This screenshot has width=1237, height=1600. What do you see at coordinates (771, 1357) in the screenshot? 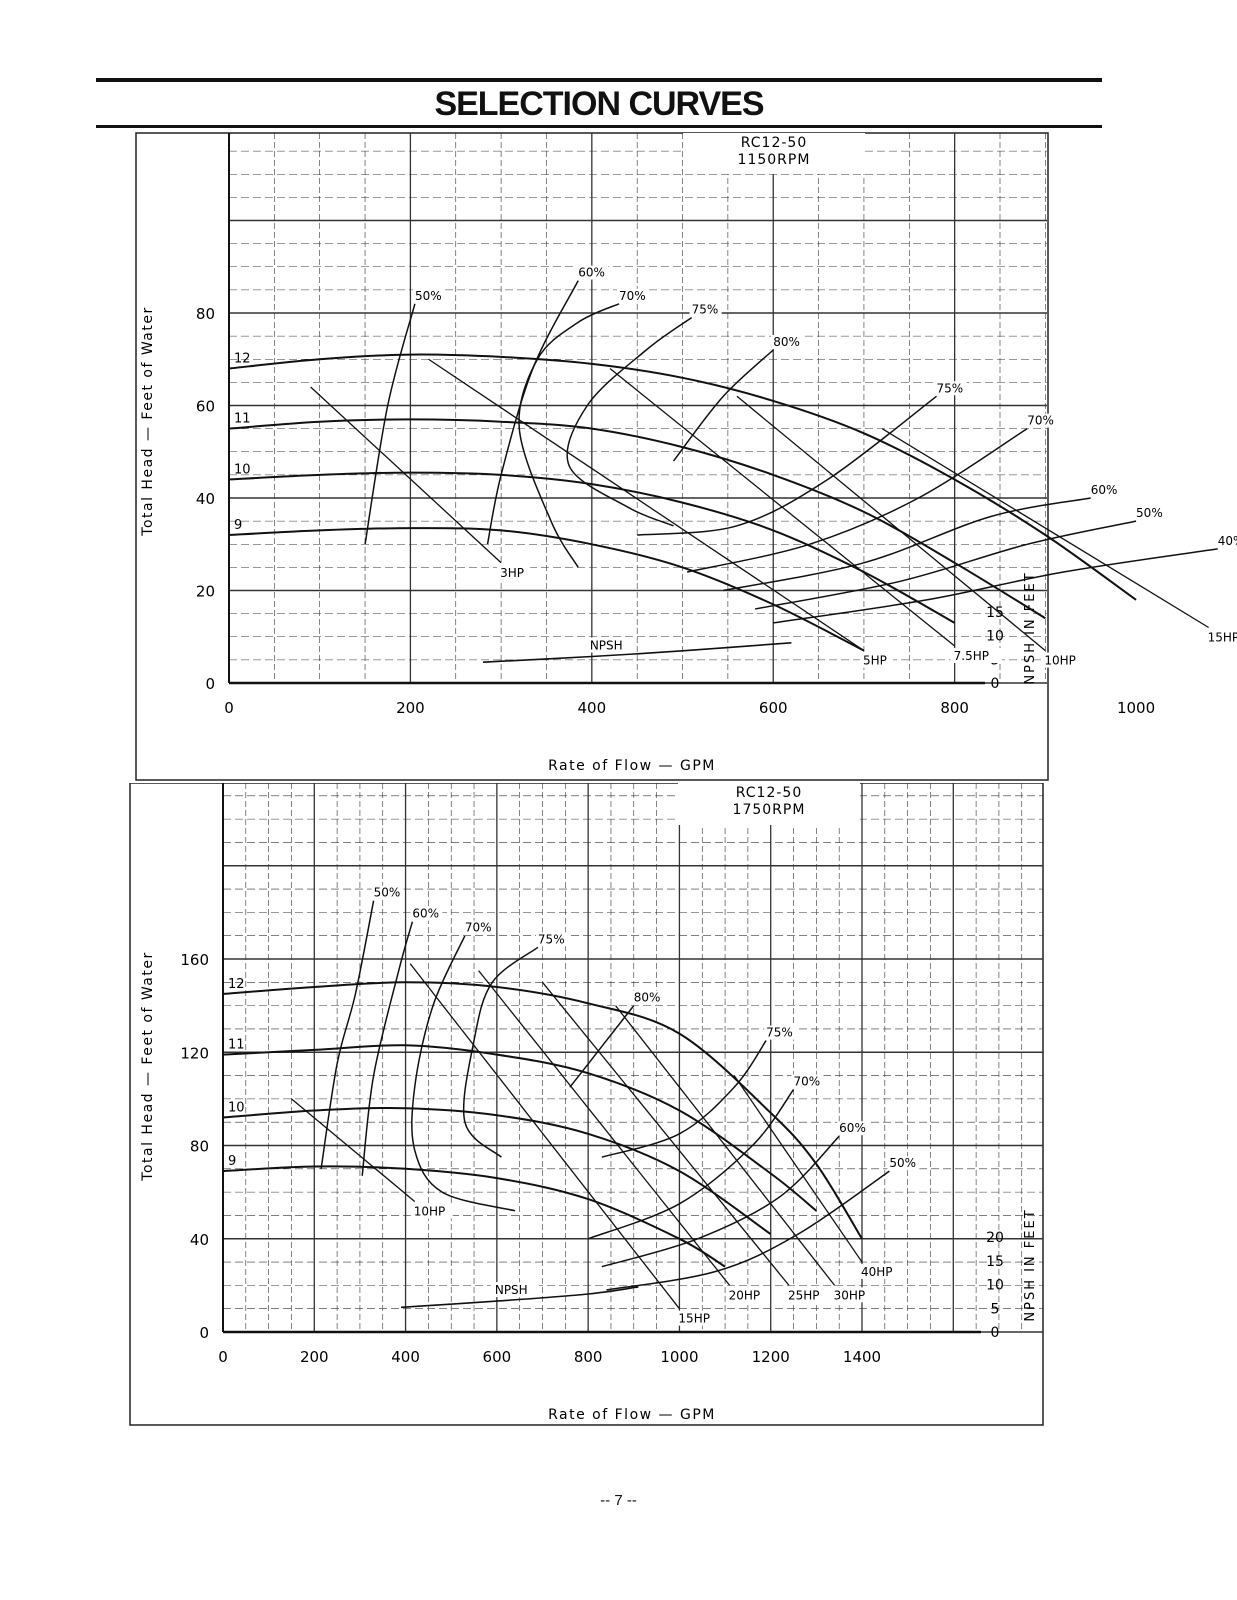
I see `x-tick-label: 1200` at bounding box center [771, 1357].